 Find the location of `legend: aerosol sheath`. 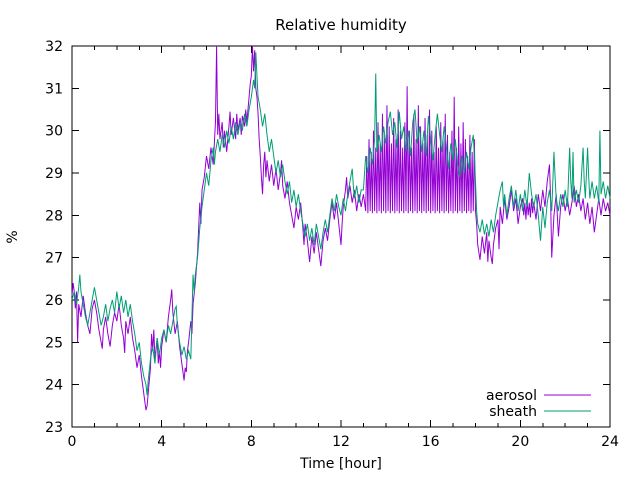

legend: aerosol sheath is located at coordinates (538, 404).